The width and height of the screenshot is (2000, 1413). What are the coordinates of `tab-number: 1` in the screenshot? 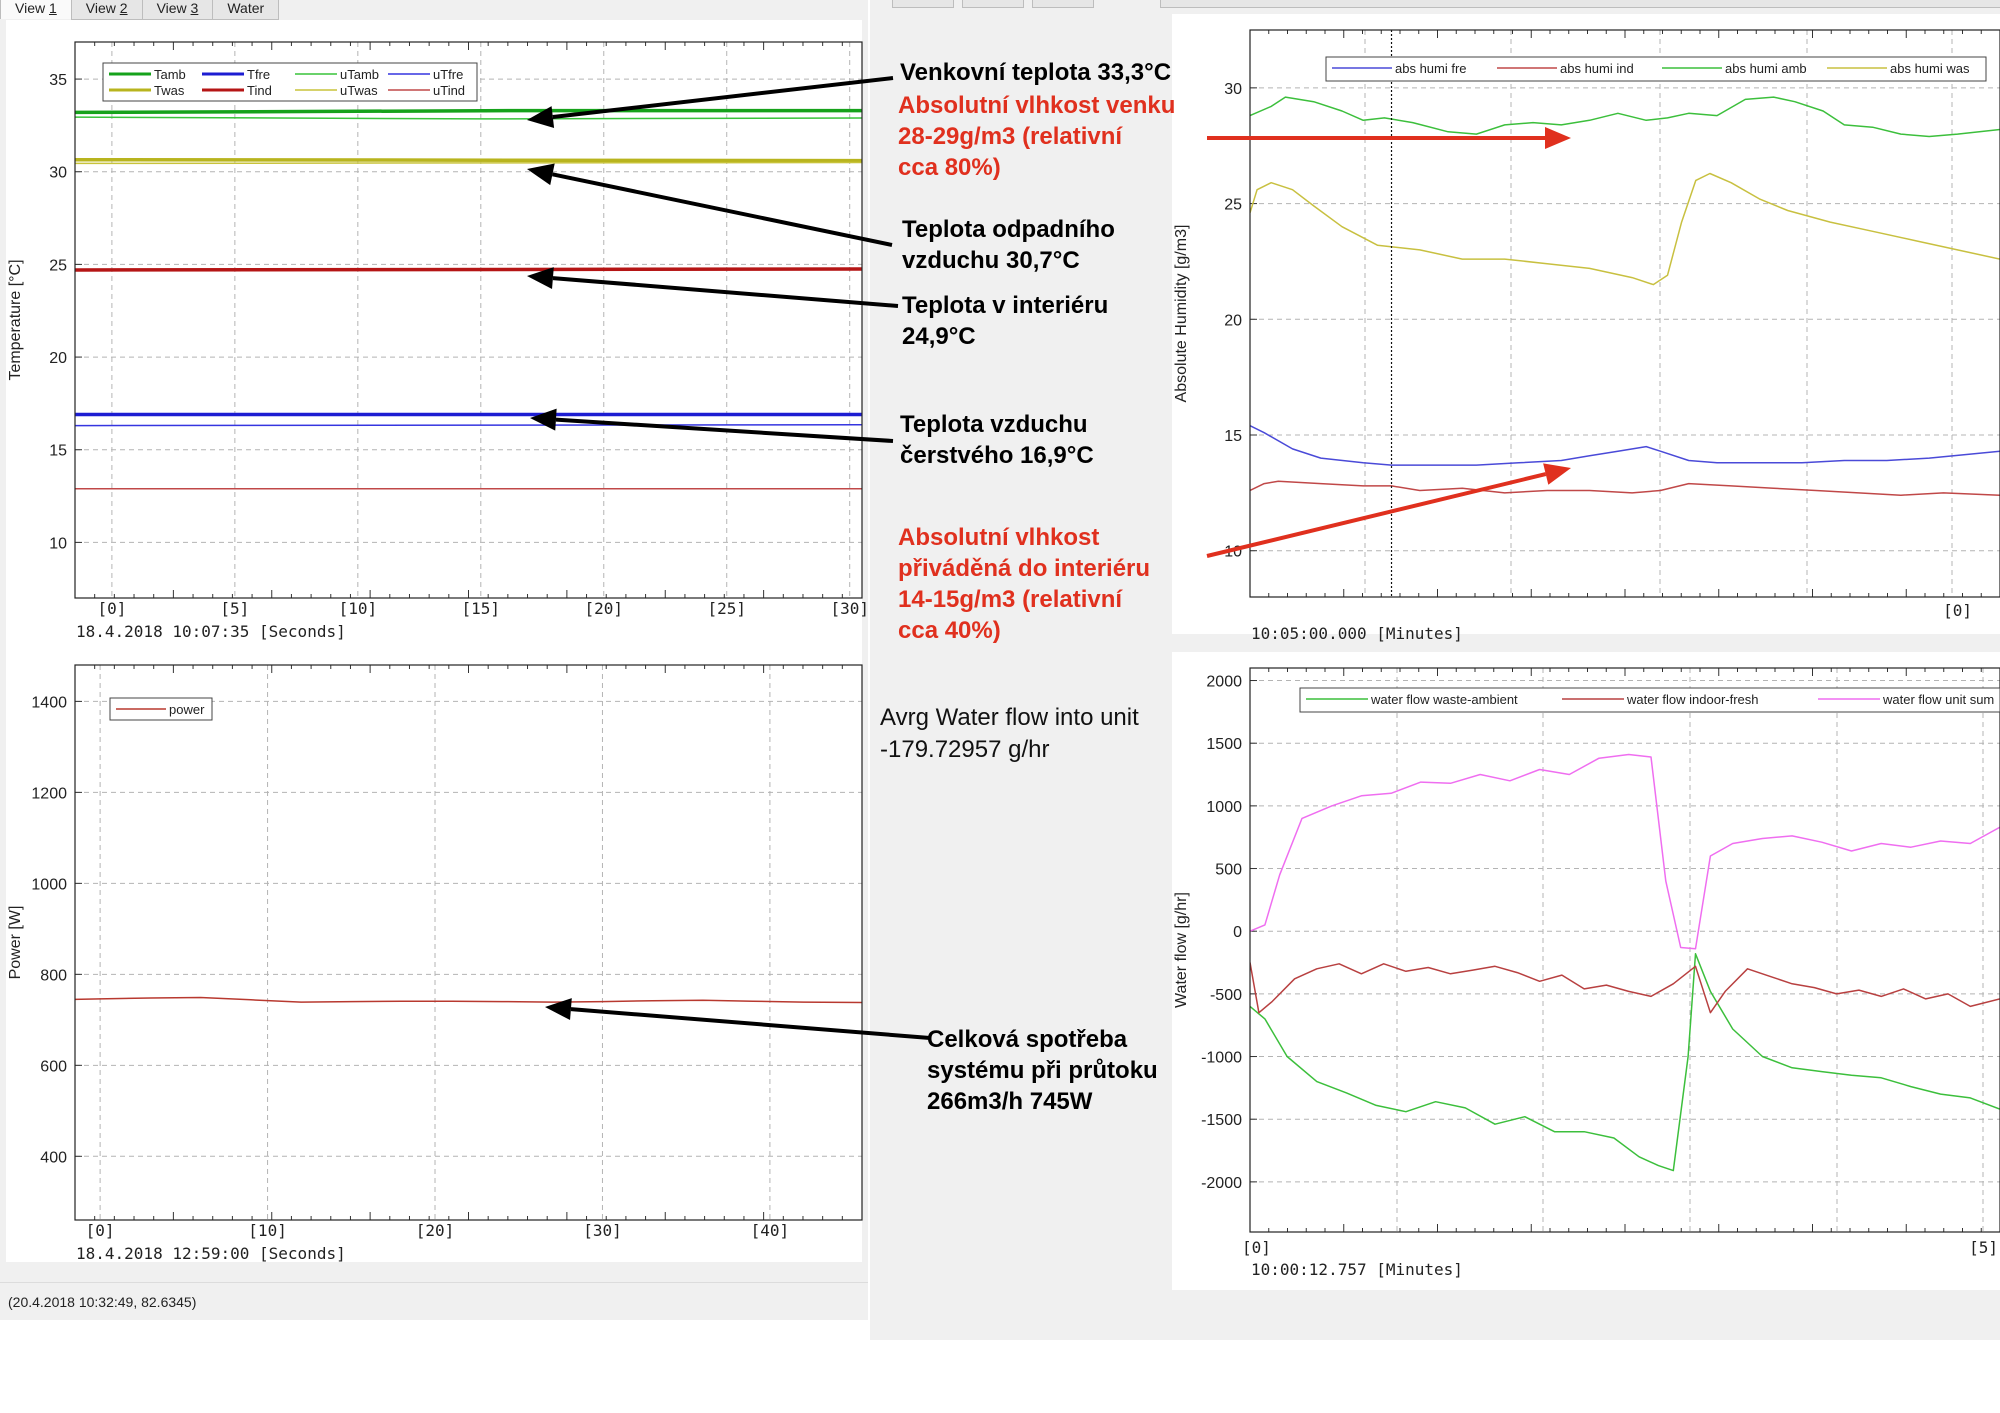 It's located at (52, 8).